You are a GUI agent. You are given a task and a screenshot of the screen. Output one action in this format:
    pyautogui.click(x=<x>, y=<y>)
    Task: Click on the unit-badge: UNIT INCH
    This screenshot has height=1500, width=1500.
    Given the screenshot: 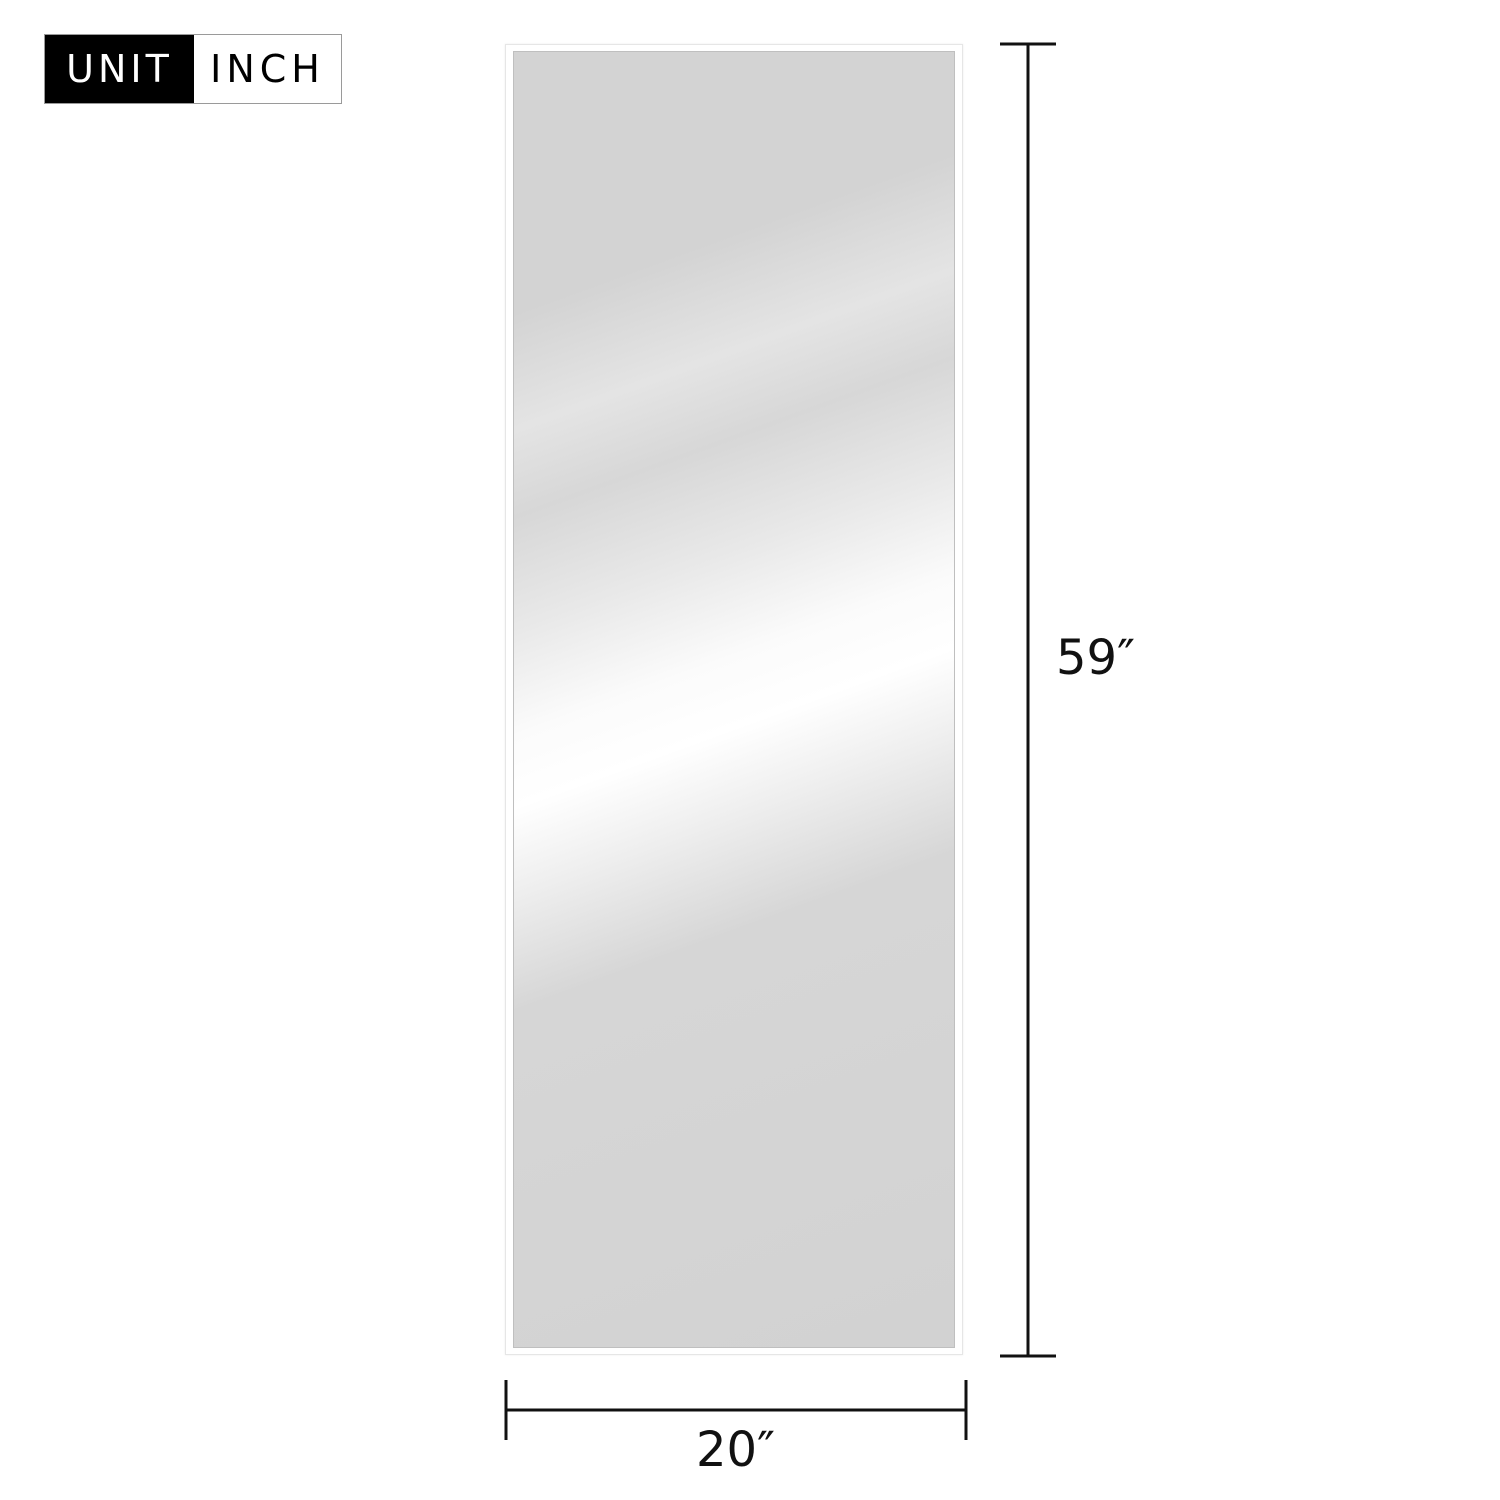 What is the action you would take?
    pyautogui.click(x=193, y=69)
    